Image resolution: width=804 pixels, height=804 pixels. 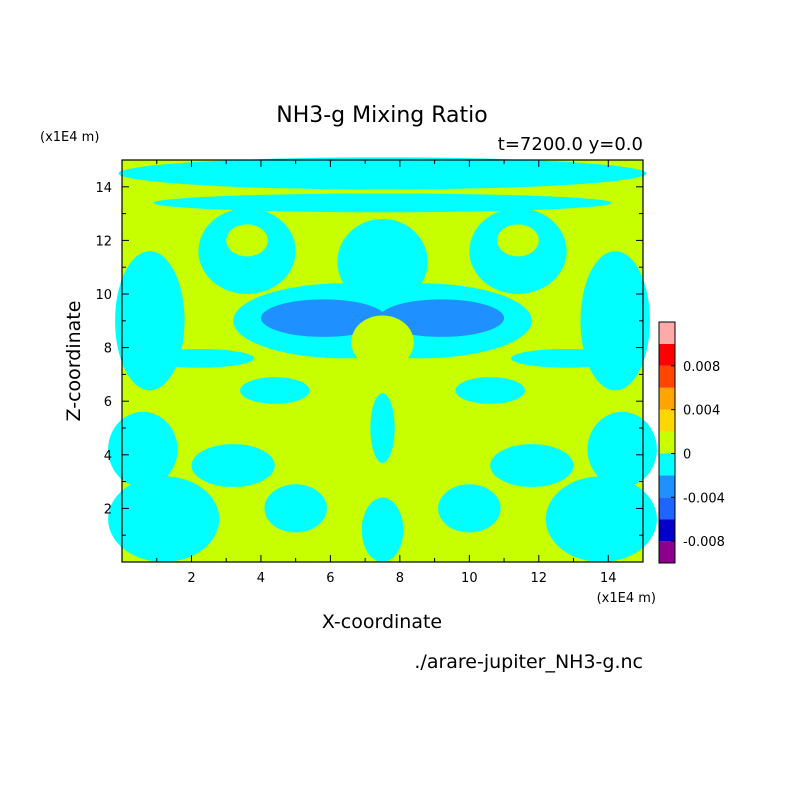 What do you see at coordinates (704, 498) in the screenshot?
I see `colorbar-tick-label: -0.004` at bounding box center [704, 498].